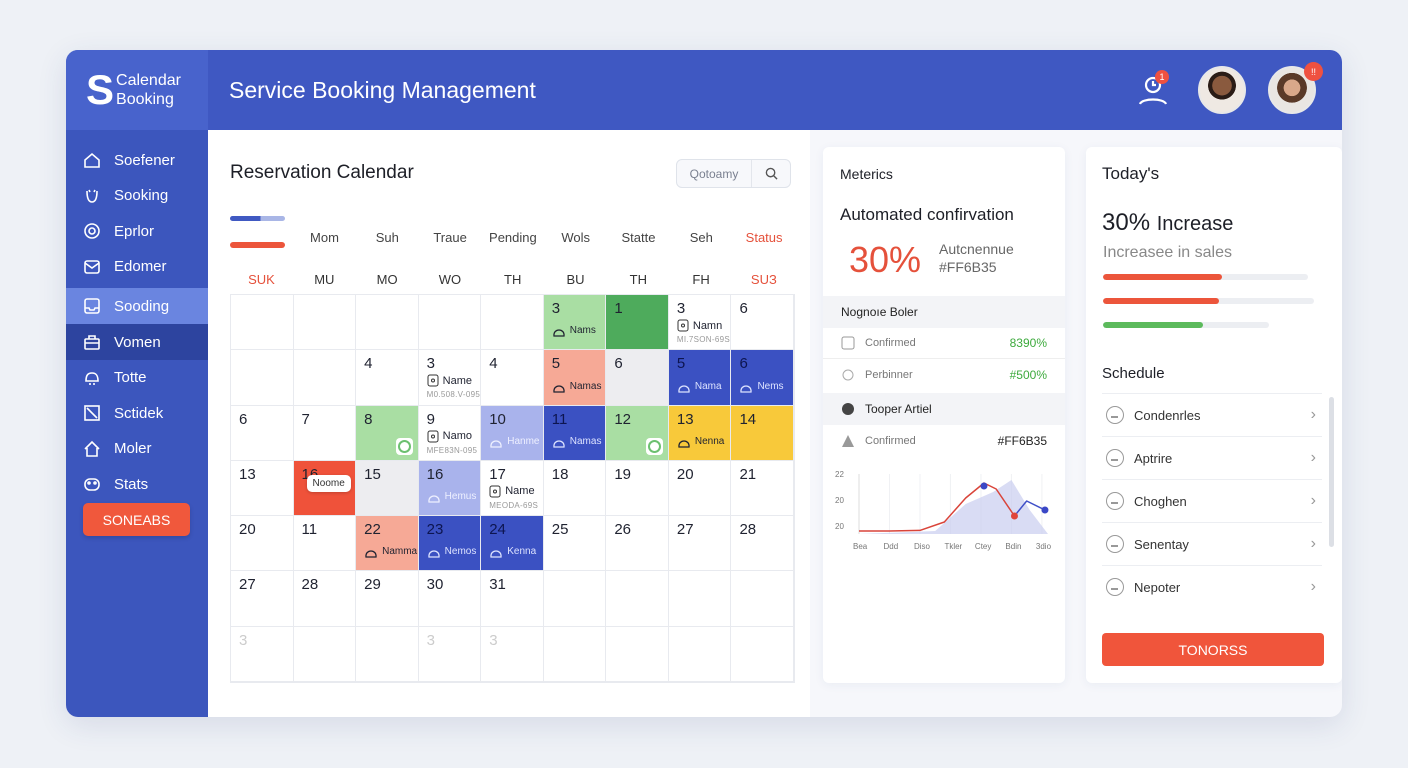 This screenshot has height=768, width=1408. Describe the element at coordinates (450, 488) in the screenshot. I see `calendar-day-cell: 16 Hemus` at that location.